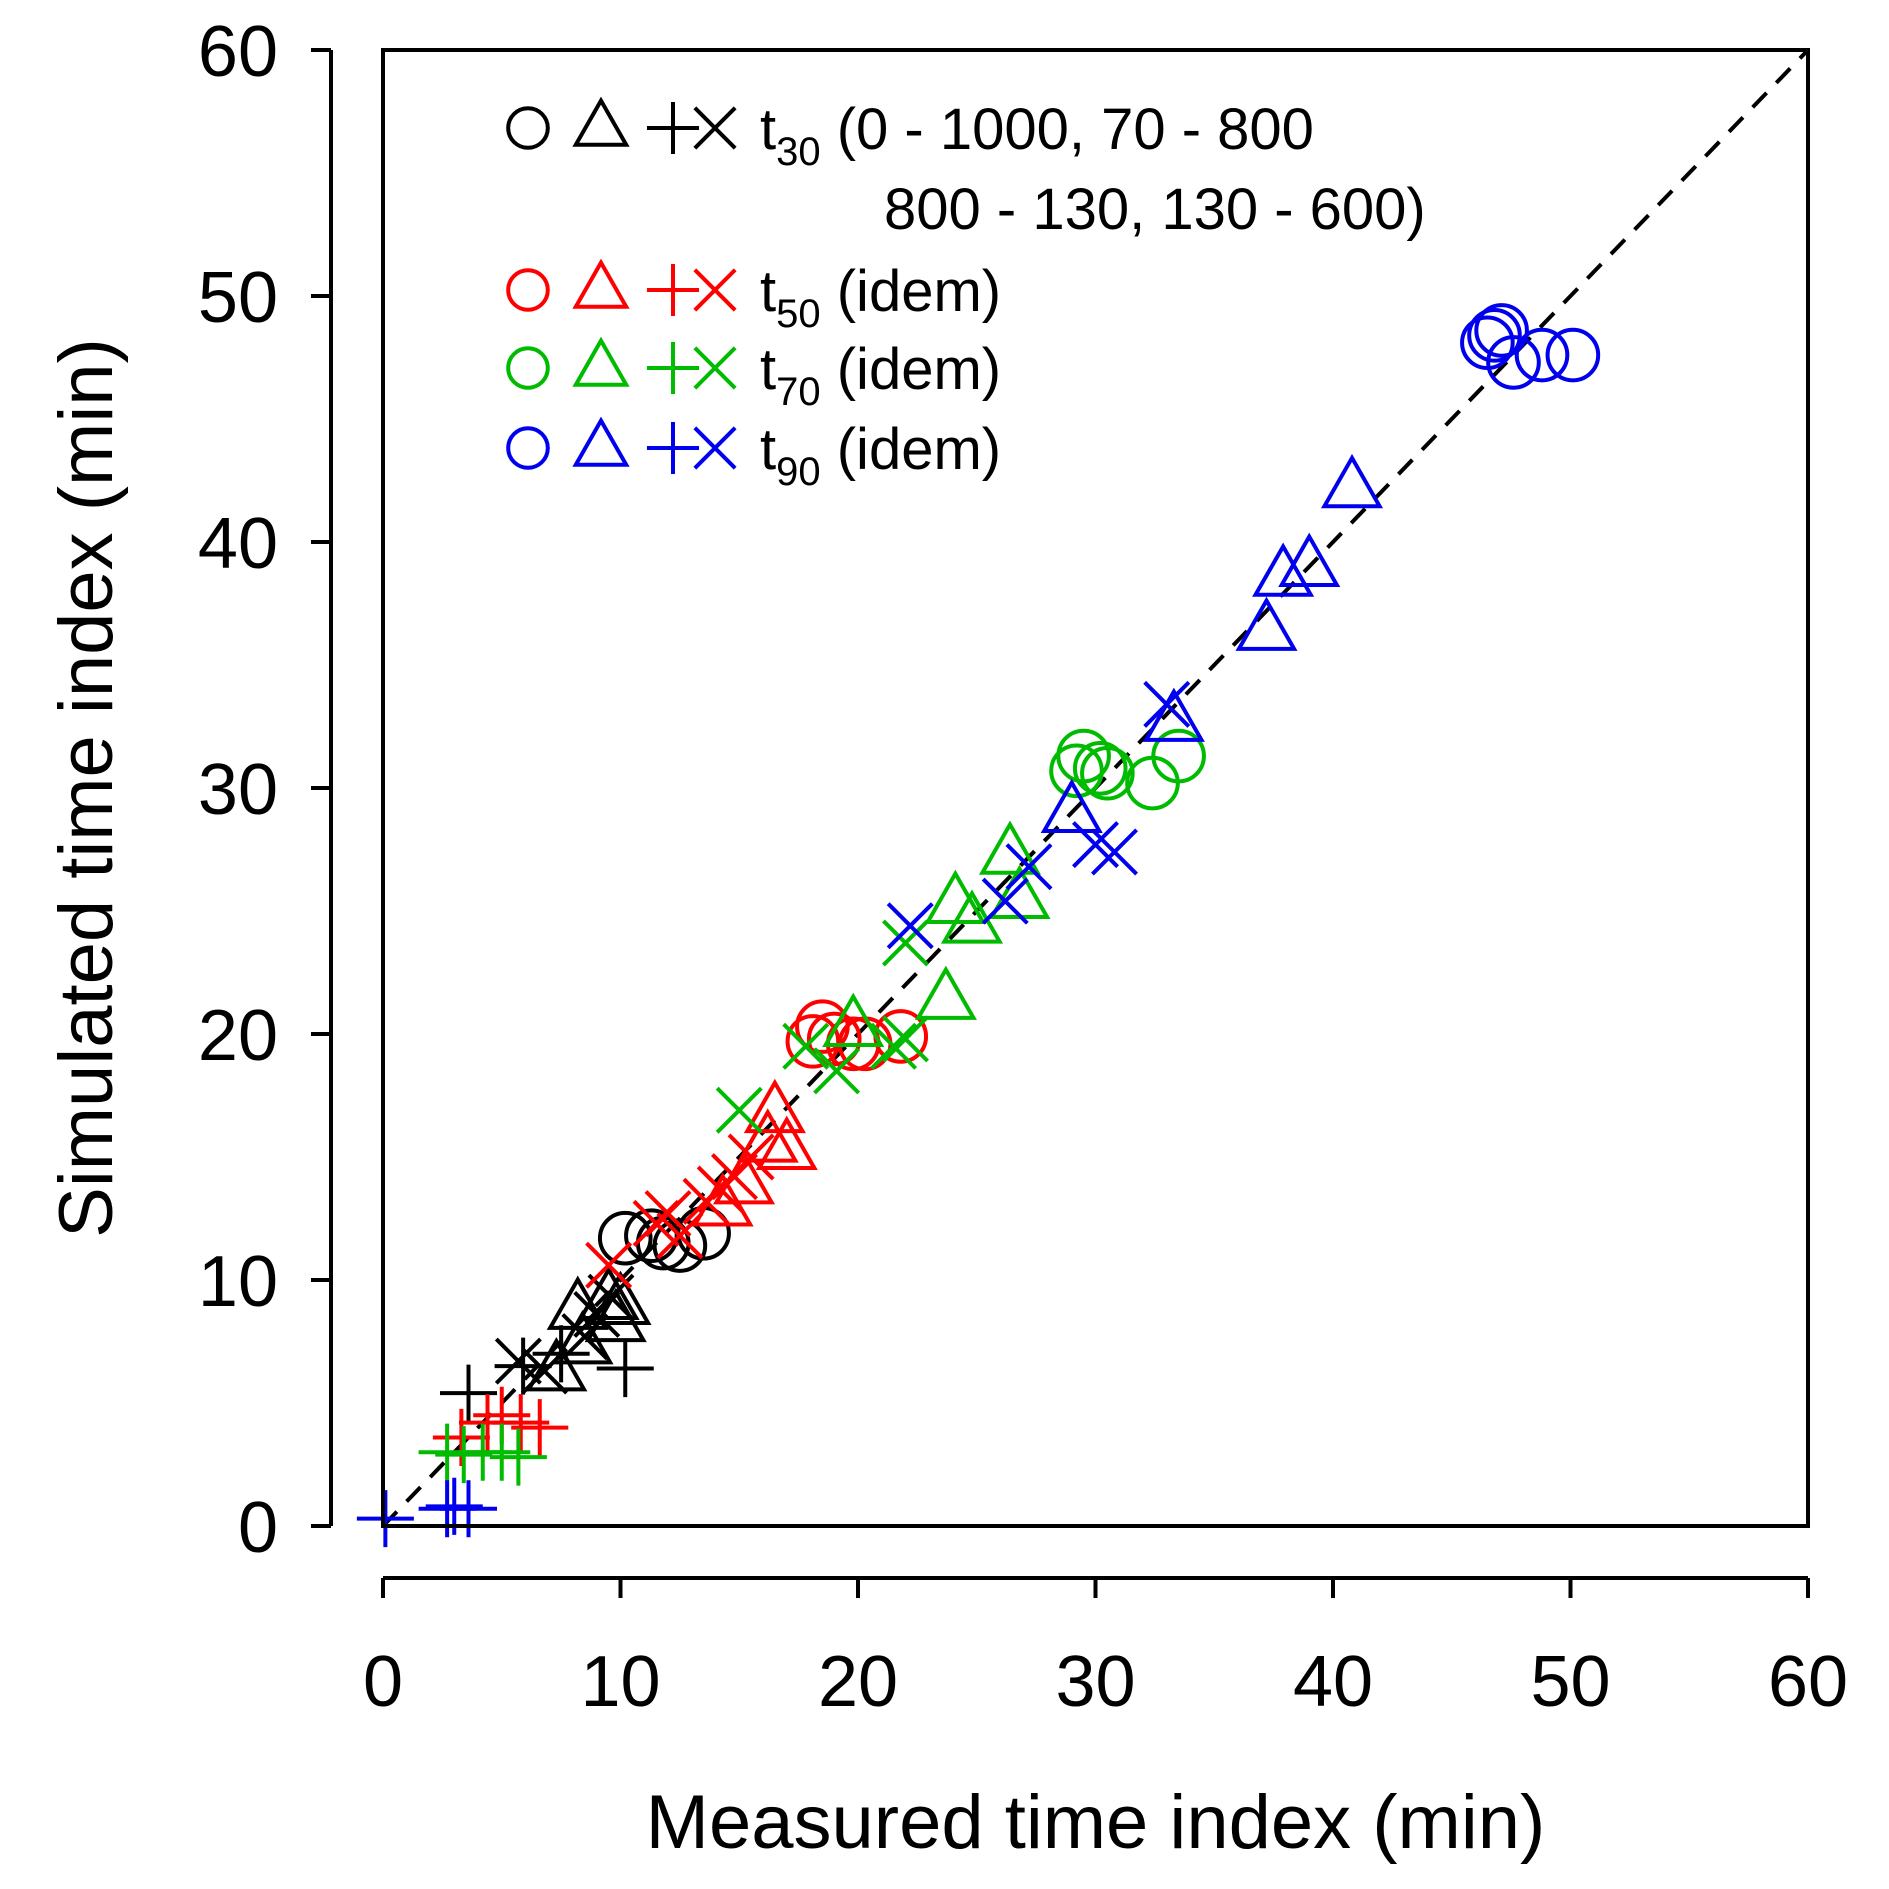  What do you see at coordinates (238, 298) in the screenshot?
I see `y-tick-label: 50` at bounding box center [238, 298].